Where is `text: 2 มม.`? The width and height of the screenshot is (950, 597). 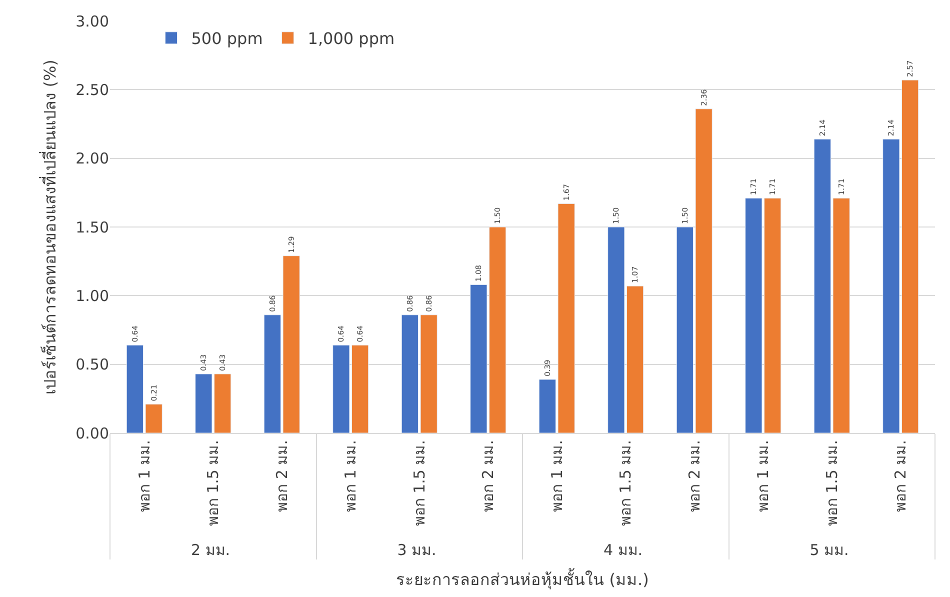 text: 2 มม. is located at coordinates (210, 550).